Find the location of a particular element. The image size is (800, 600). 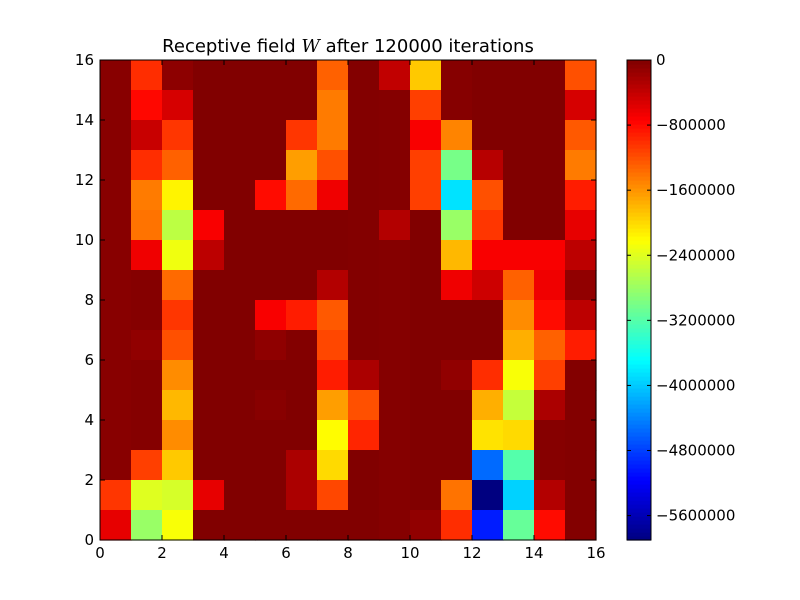

x-tick-label: 2 is located at coordinates (162, 553).